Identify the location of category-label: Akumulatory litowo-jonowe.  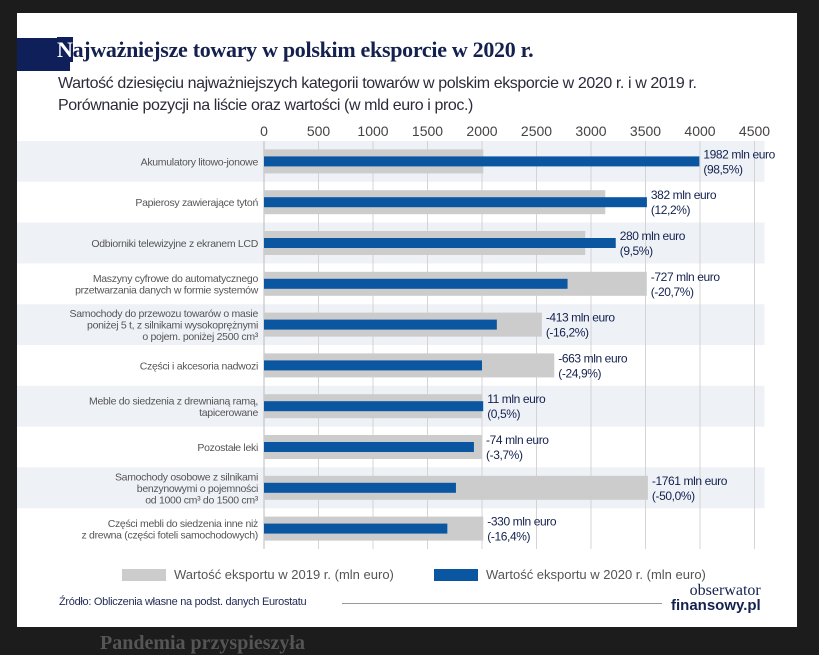
(200, 162).